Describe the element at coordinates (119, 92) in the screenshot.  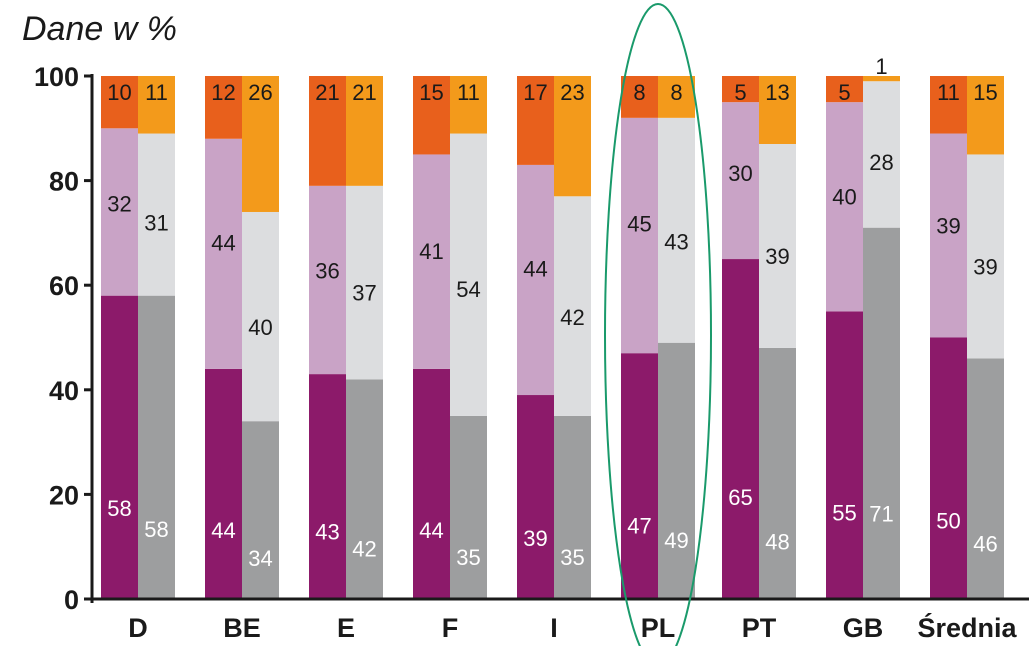
I see `label-D-left-top: 10` at that location.